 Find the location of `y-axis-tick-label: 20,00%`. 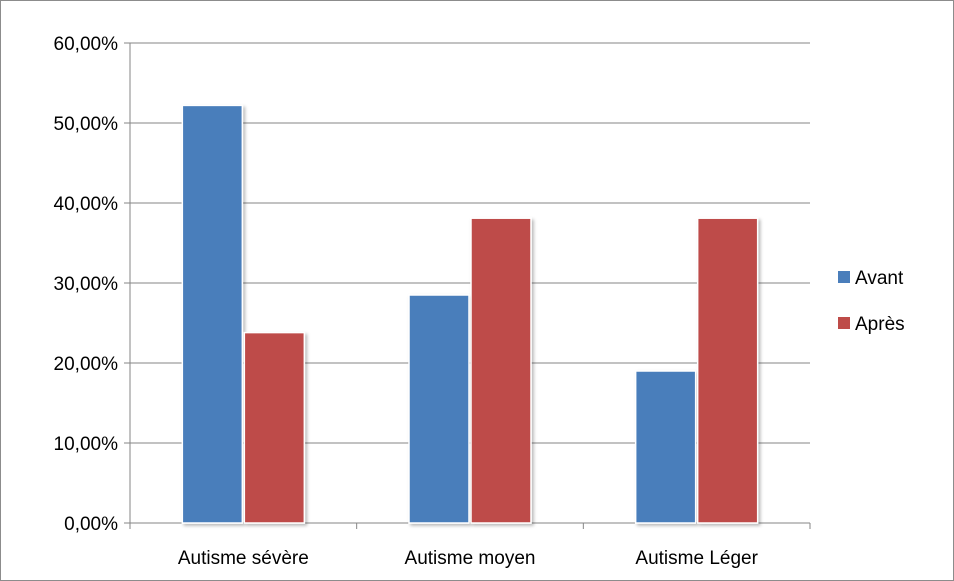

y-axis-tick-label: 20,00% is located at coordinates (86, 364).